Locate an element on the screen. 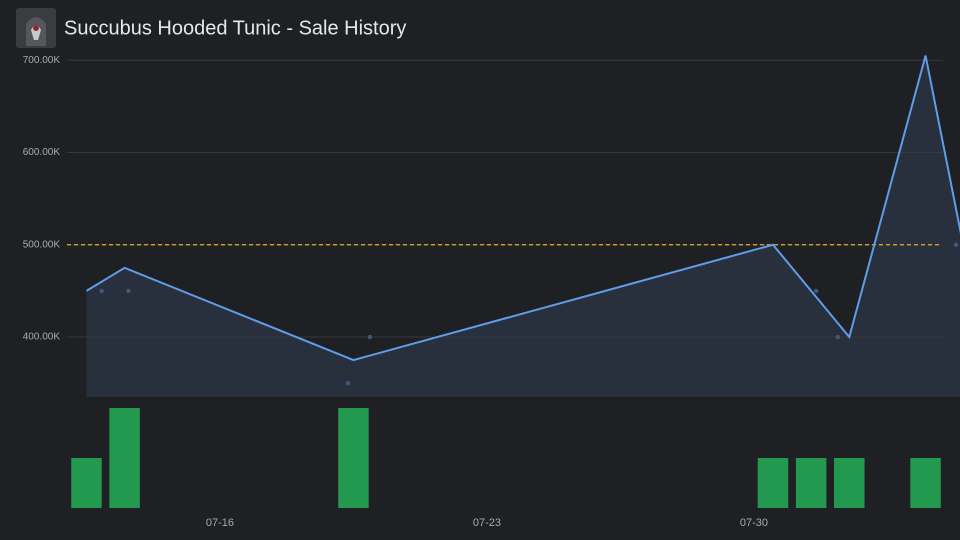 This screenshot has height=540, width=960. x-tick-label: 07-30 is located at coordinates (754, 523).